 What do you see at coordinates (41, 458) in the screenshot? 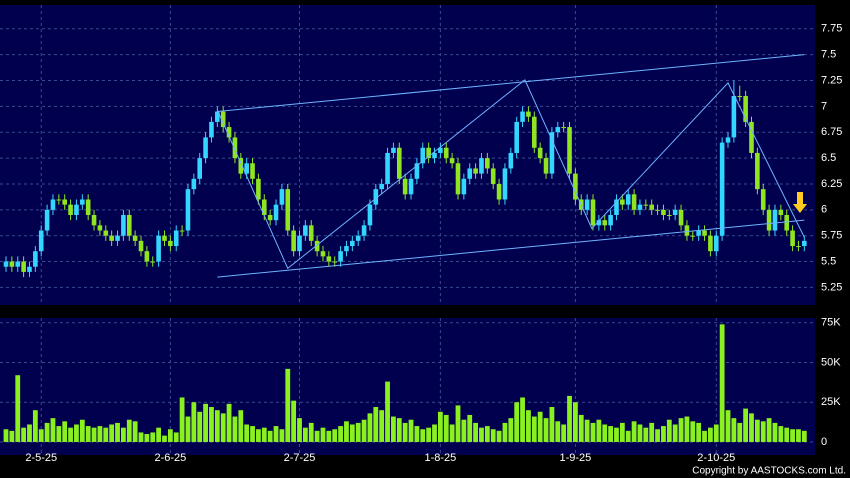
I see `x-tick-label: 2-5-25` at bounding box center [41, 458].